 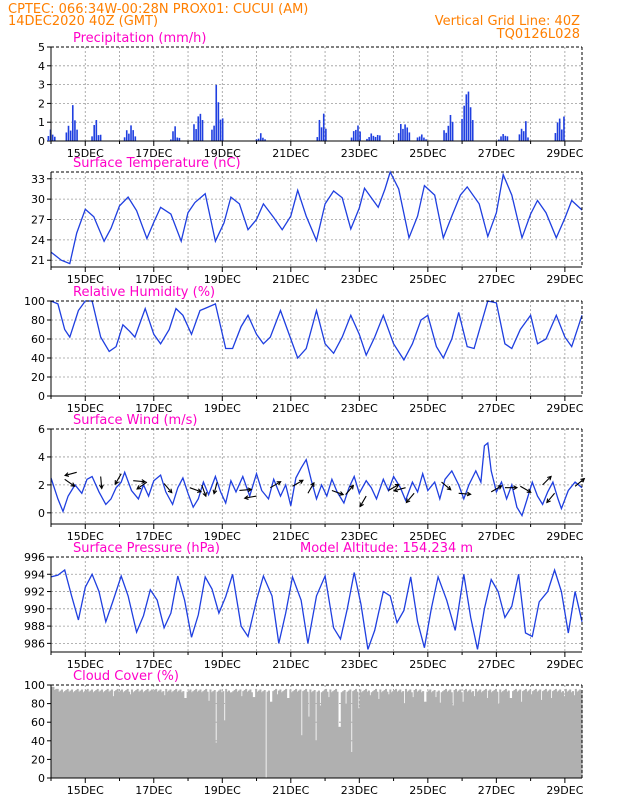 I want to click on y-tick-label: 996, so click(x=34, y=557).